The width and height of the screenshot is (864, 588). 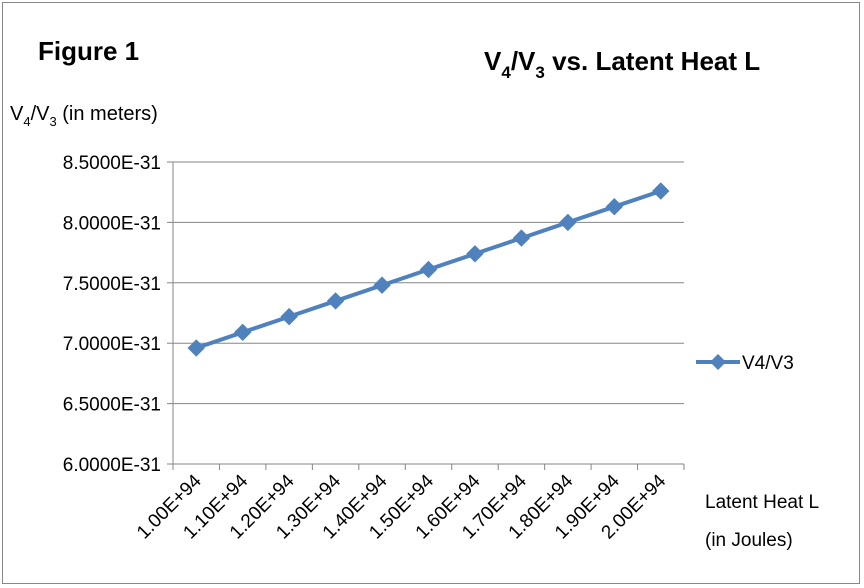 I want to click on x-axis-label-line2: (in Joules), so click(x=749, y=540).